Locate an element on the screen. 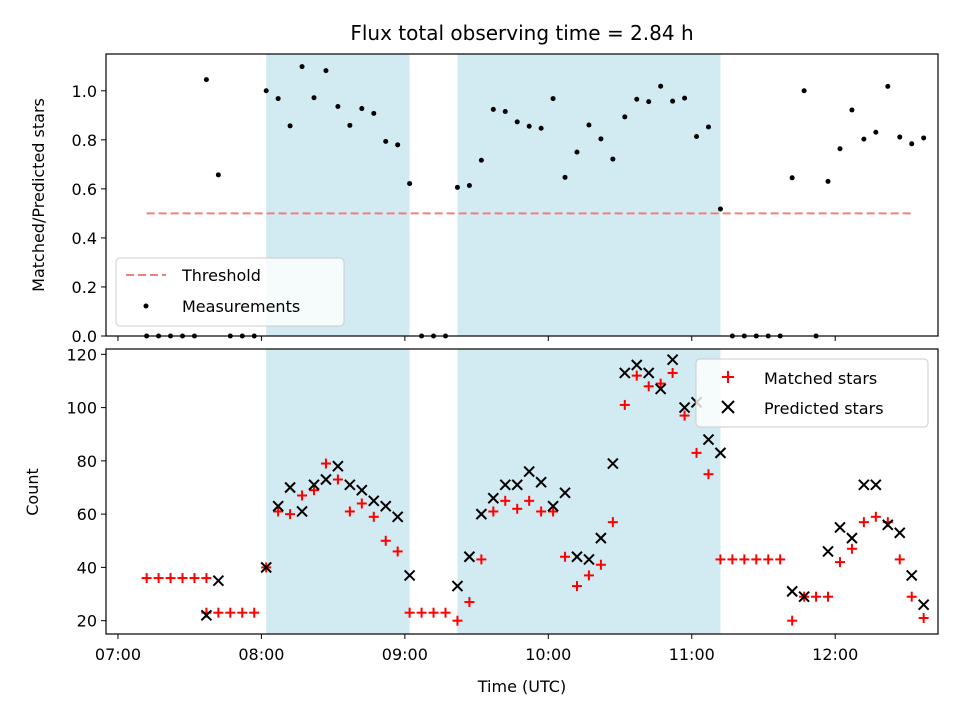 The image size is (960, 720). y-tick-label: 0.6 is located at coordinates (84, 189).